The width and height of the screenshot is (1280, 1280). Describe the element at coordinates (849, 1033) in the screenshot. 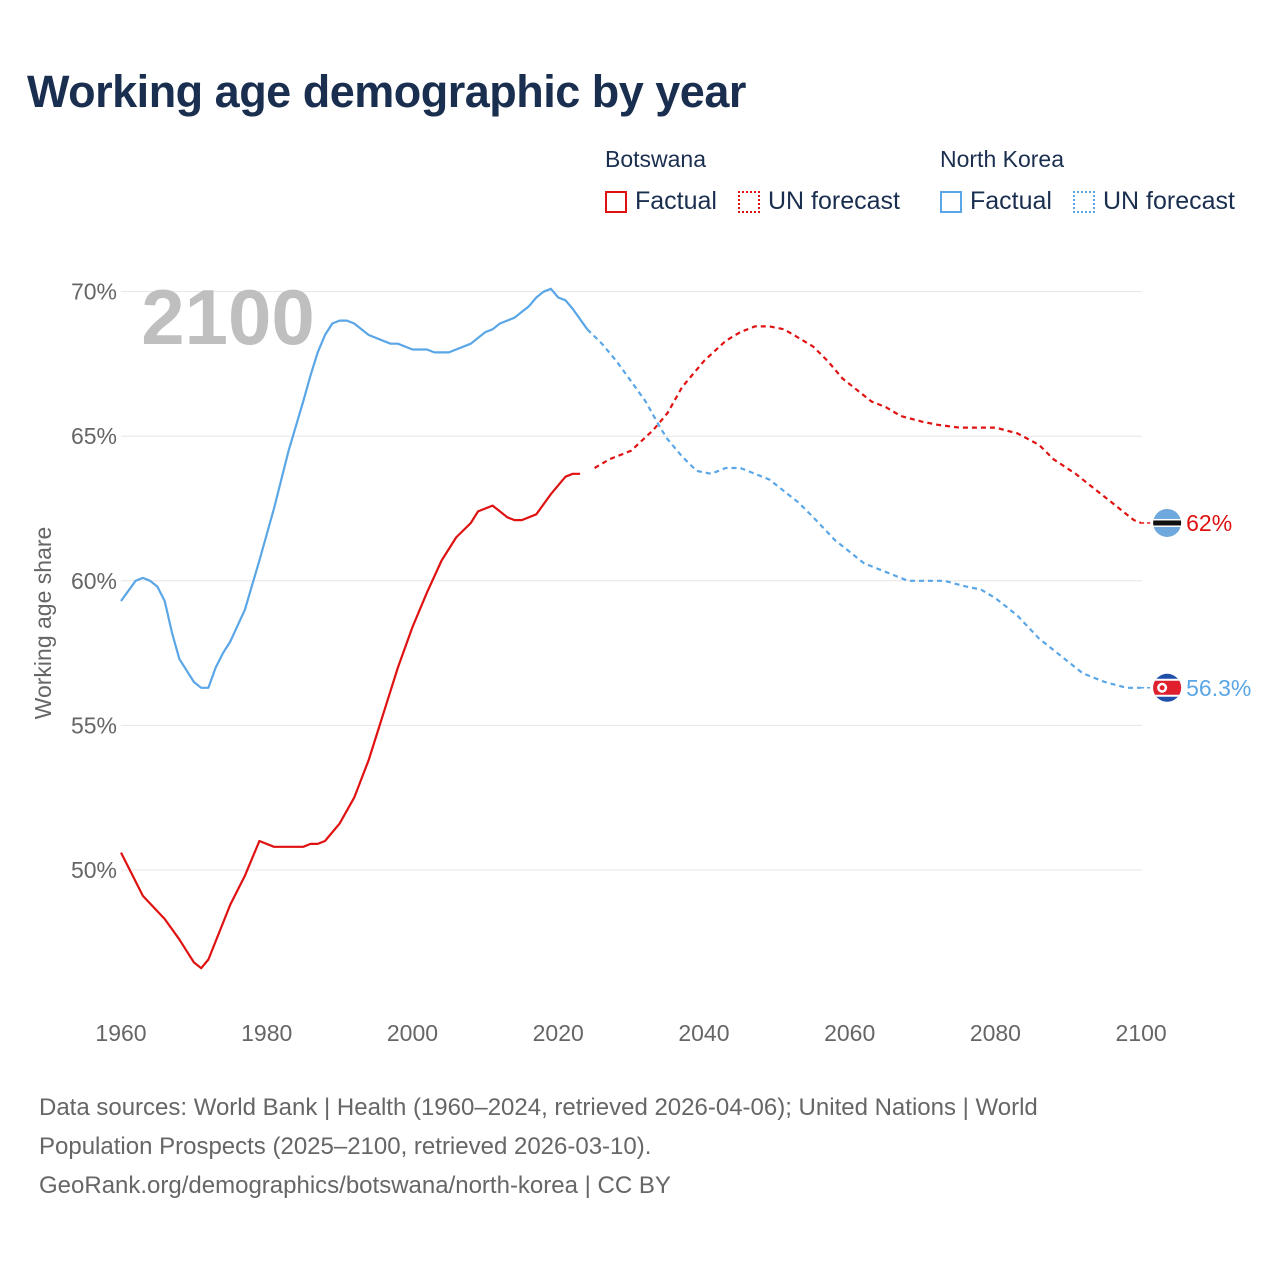

I see `x-tick-label: 2060` at that location.